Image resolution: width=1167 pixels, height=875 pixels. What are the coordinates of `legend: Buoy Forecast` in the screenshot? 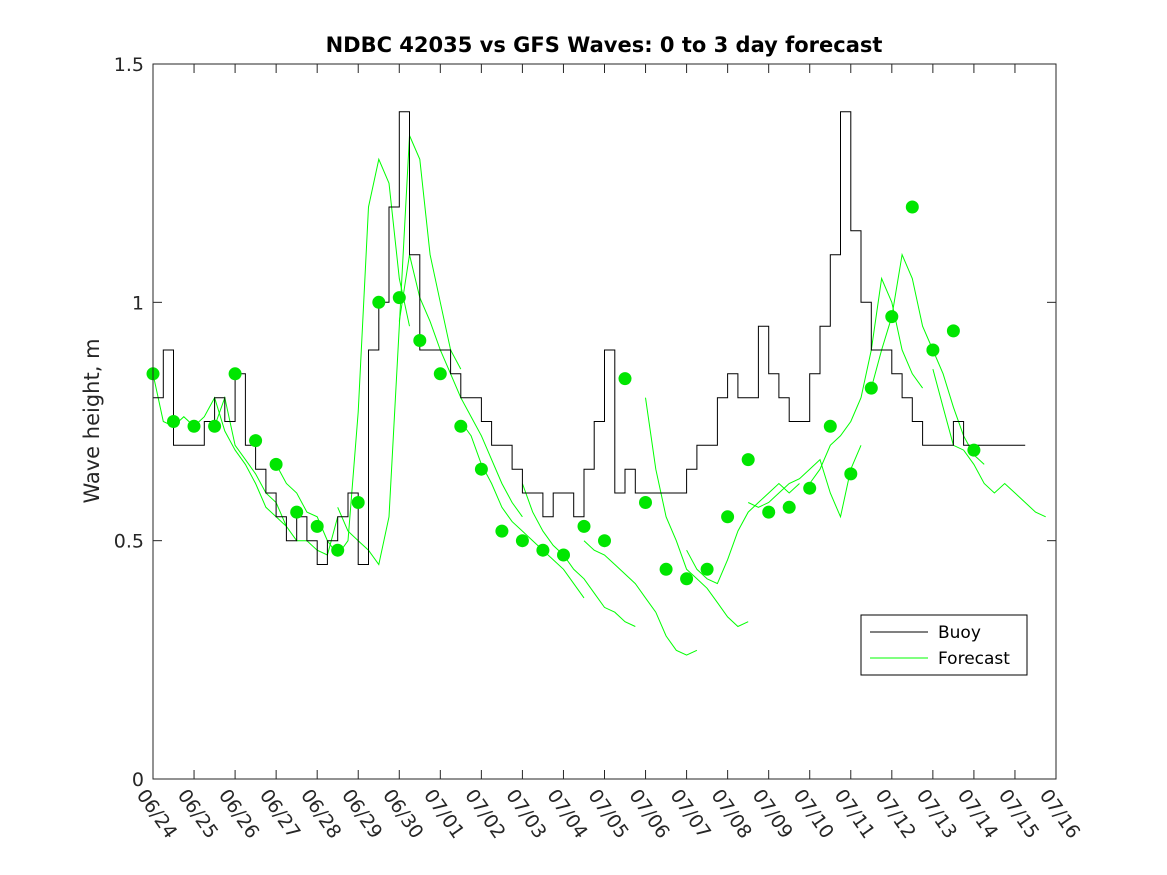 It's located at (944, 645).